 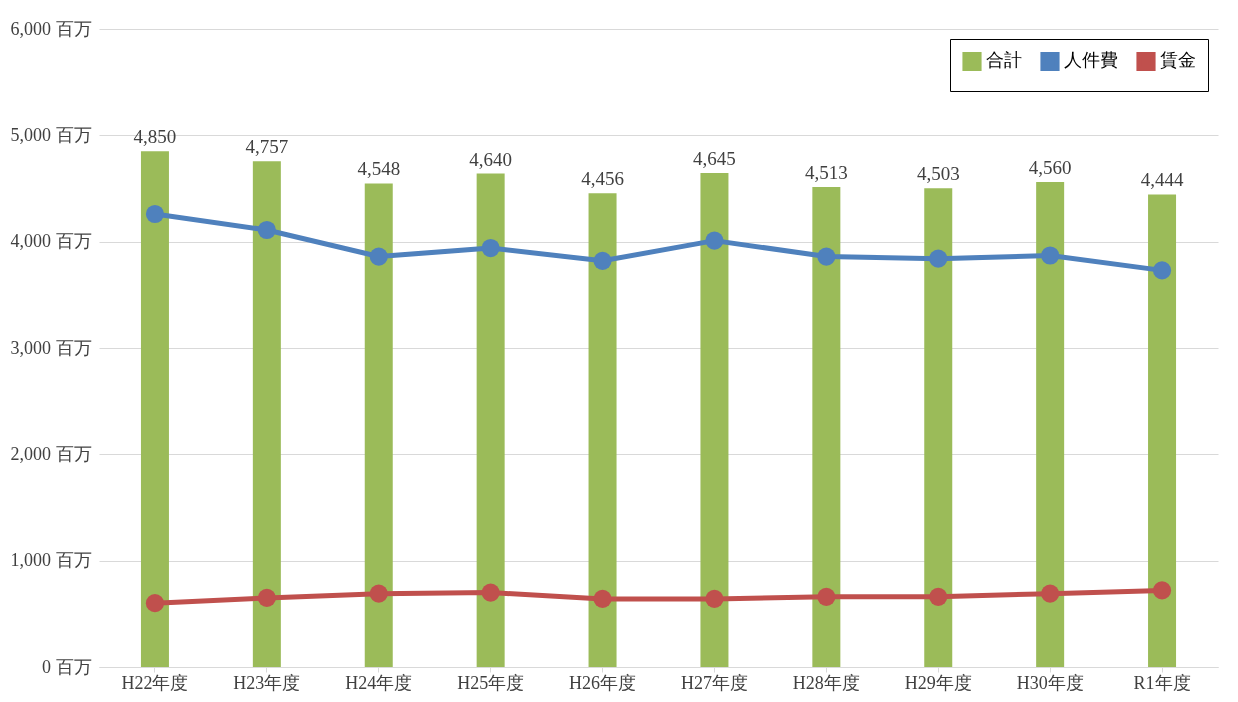 I want to click on legend-label: 賃金, so click(x=1178, y=60).